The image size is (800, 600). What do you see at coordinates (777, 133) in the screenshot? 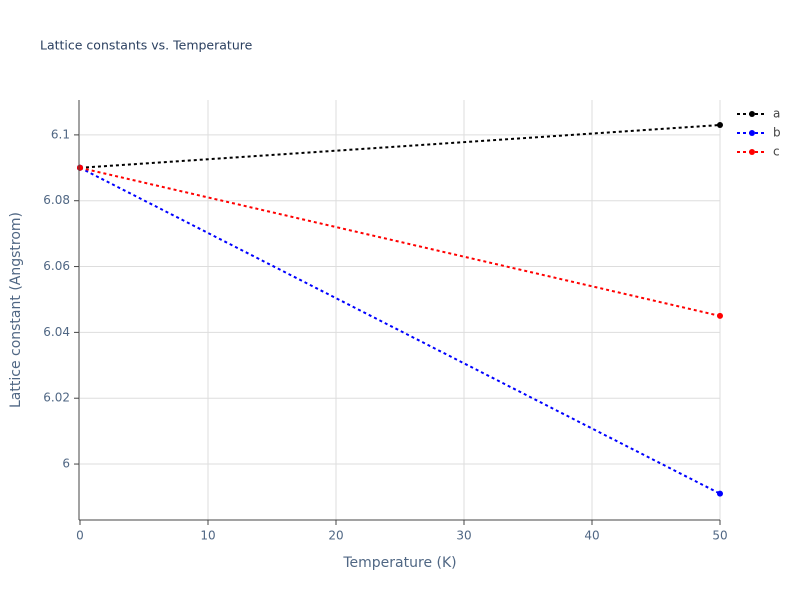
I see `legend-label: b` at bounding box center [777, 133].